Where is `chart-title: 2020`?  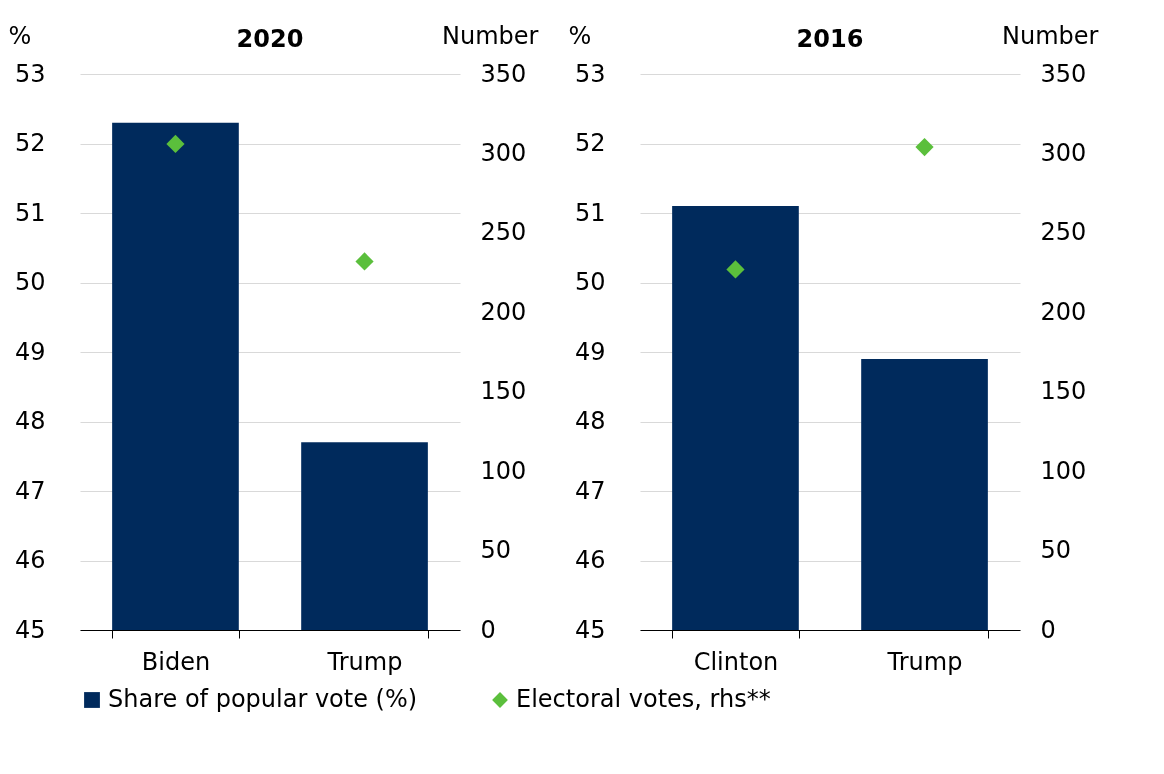
chart-title: 2020 is located at coordinates (270, 39).